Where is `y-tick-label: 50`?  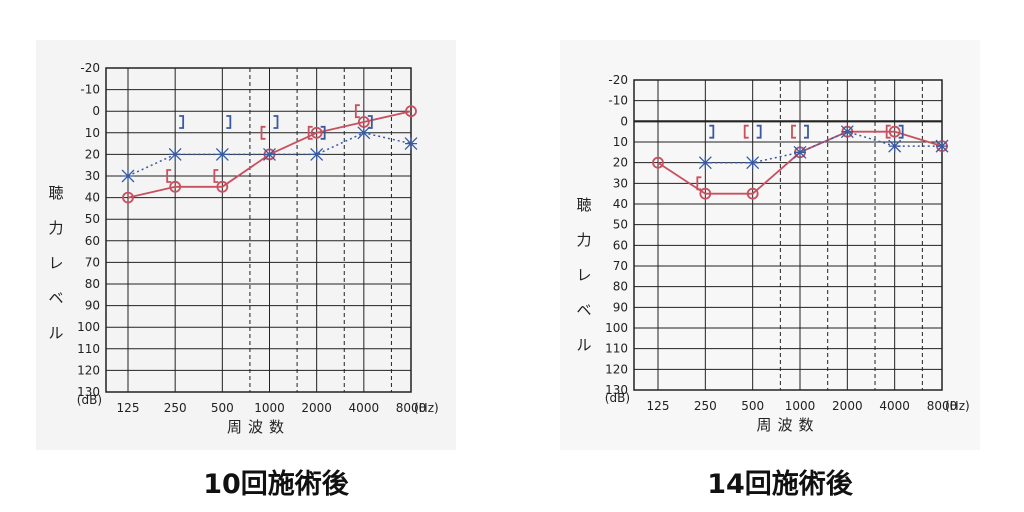 y-tick-label: 50 is located at coordinates (620, 225).